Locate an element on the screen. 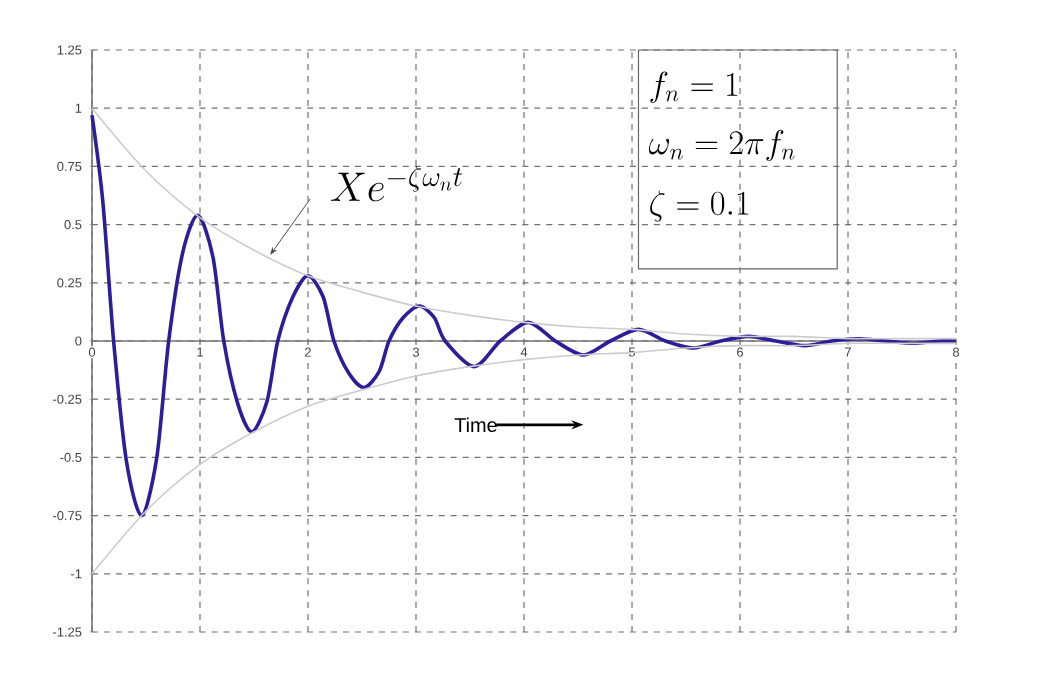  annotation: Time is located at coordinates (475, 425).